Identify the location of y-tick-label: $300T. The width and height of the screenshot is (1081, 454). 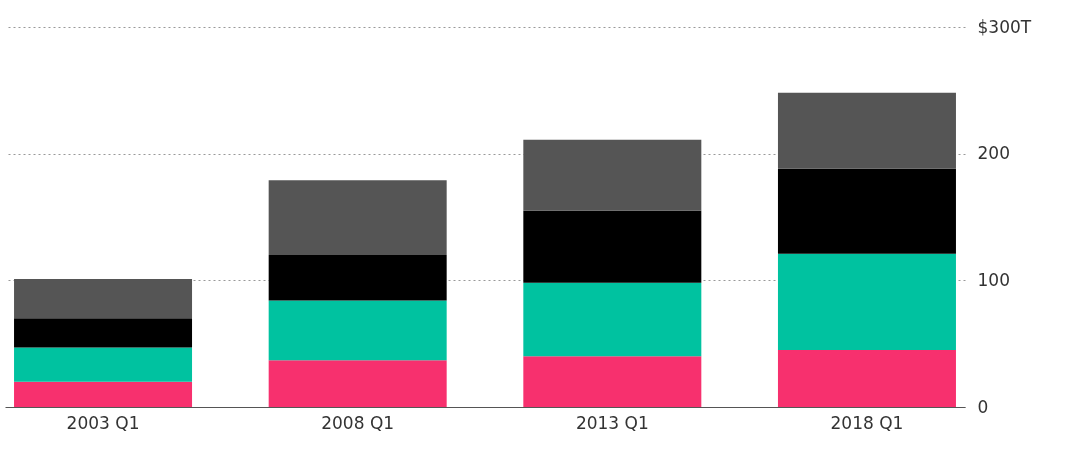
(1004, 26).